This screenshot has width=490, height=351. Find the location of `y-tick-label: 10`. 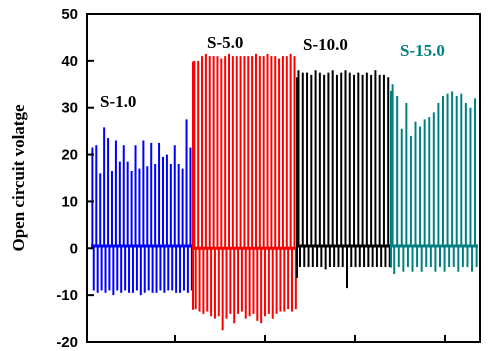

y-tick-label: 10 is located at coordinates (69, 201).